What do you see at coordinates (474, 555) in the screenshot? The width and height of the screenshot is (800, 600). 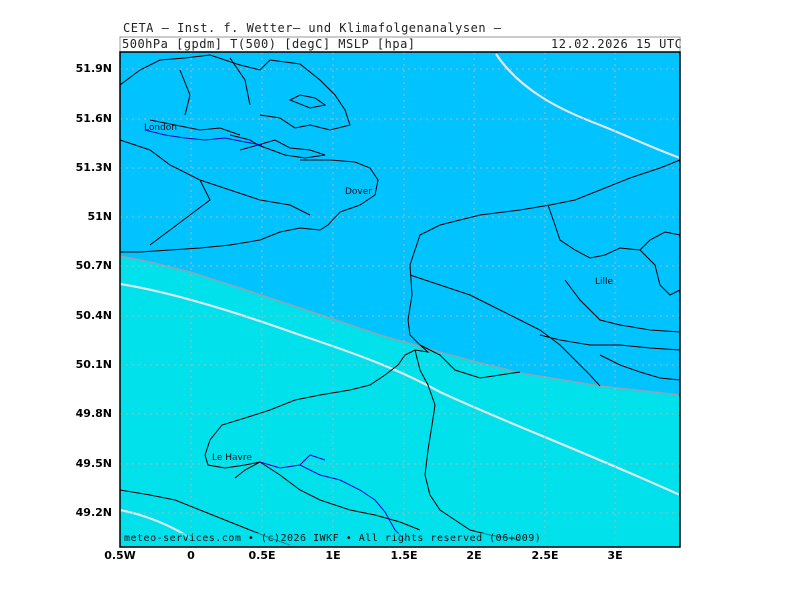 I see `lon-label-2e: 2E` at bounding box center [474, 555].